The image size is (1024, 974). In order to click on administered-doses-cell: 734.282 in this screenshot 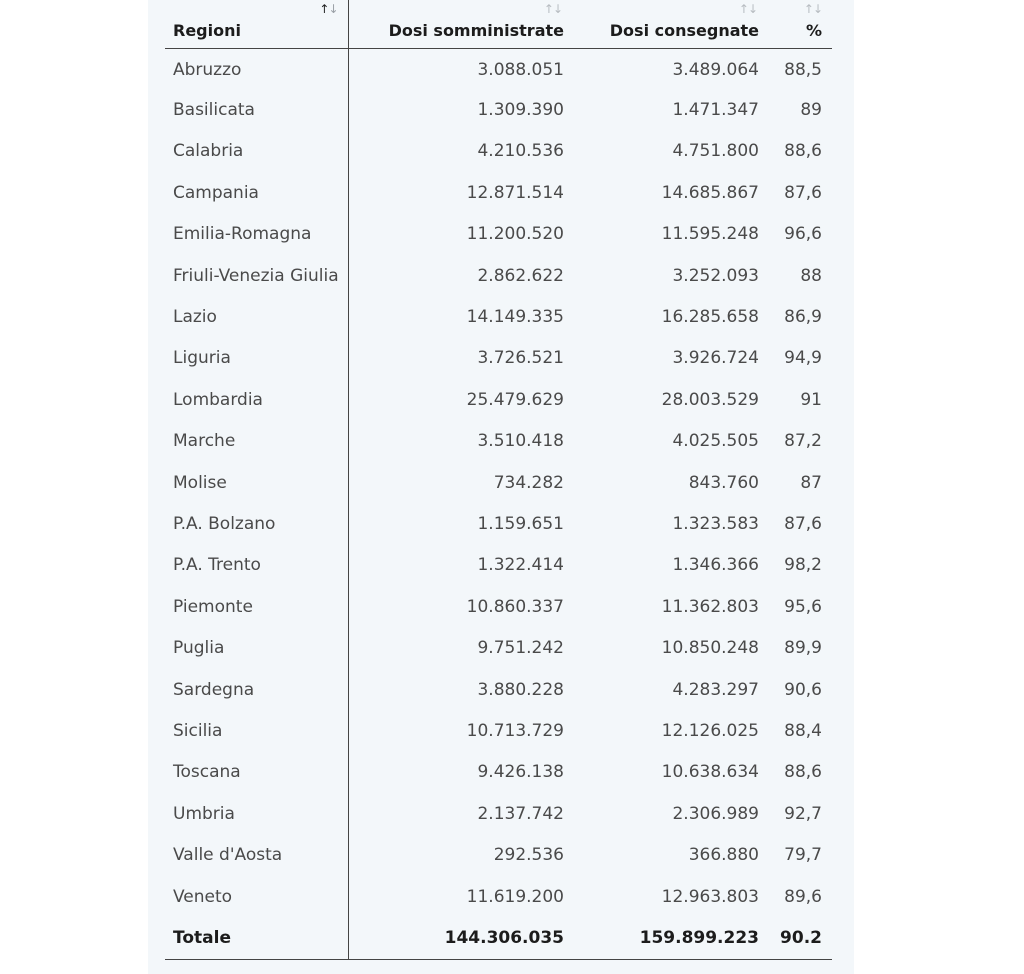, I will do `click(528, 482)`.